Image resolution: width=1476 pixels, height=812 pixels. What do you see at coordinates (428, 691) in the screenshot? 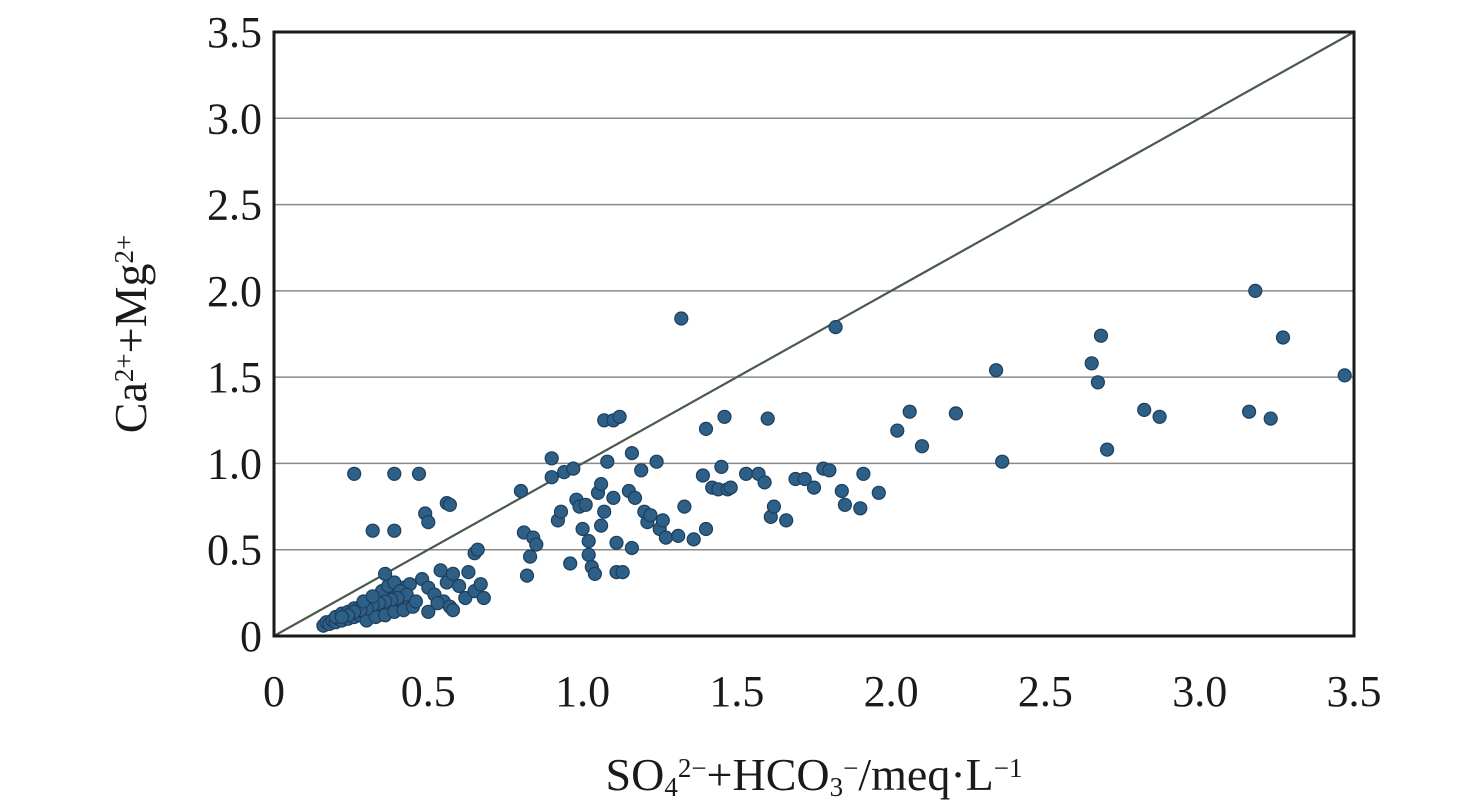
I see `x-tick-label-1: 0.5` at bounding box center [428, 691].